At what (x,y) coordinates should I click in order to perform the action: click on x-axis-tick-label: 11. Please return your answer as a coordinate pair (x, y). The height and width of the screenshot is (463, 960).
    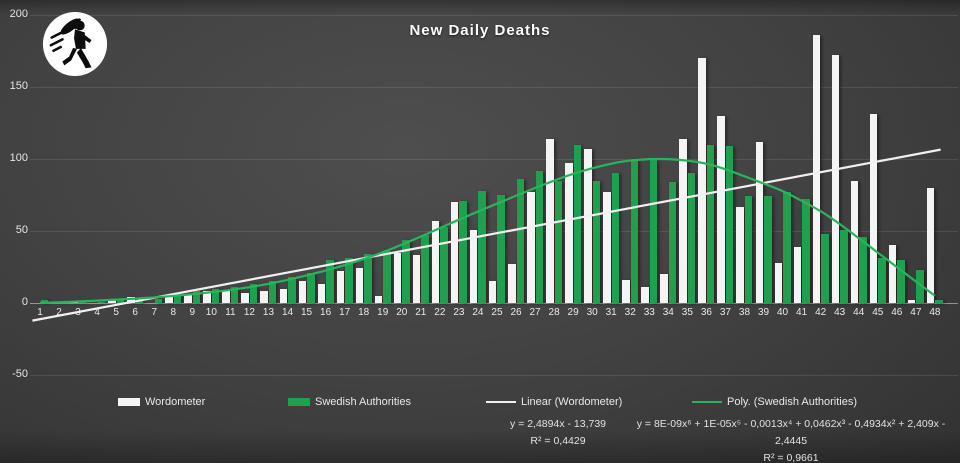
    Looking at the image, I should click on (230, 312).